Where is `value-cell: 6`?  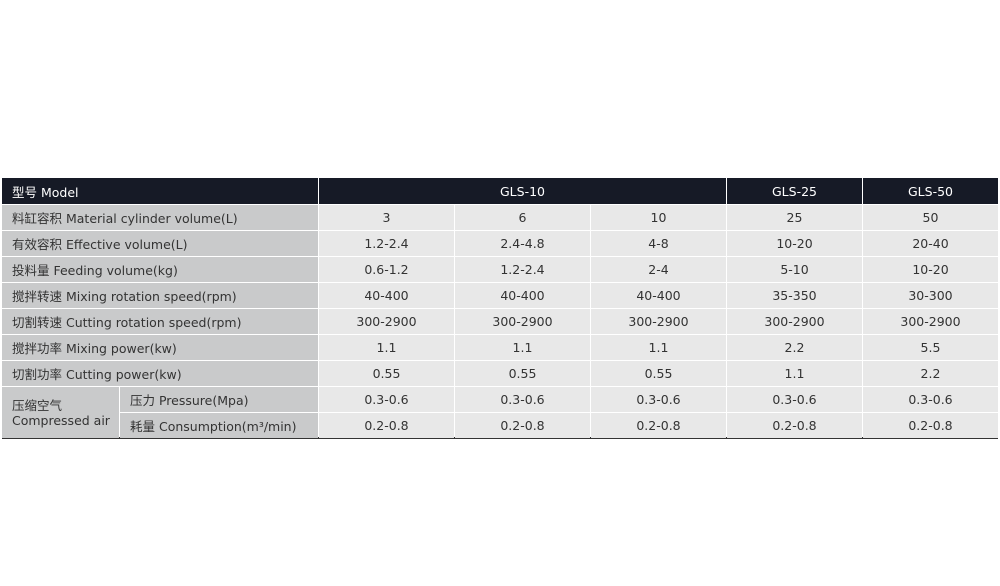
value-cell: 6 is located at coordinates (522, 217).